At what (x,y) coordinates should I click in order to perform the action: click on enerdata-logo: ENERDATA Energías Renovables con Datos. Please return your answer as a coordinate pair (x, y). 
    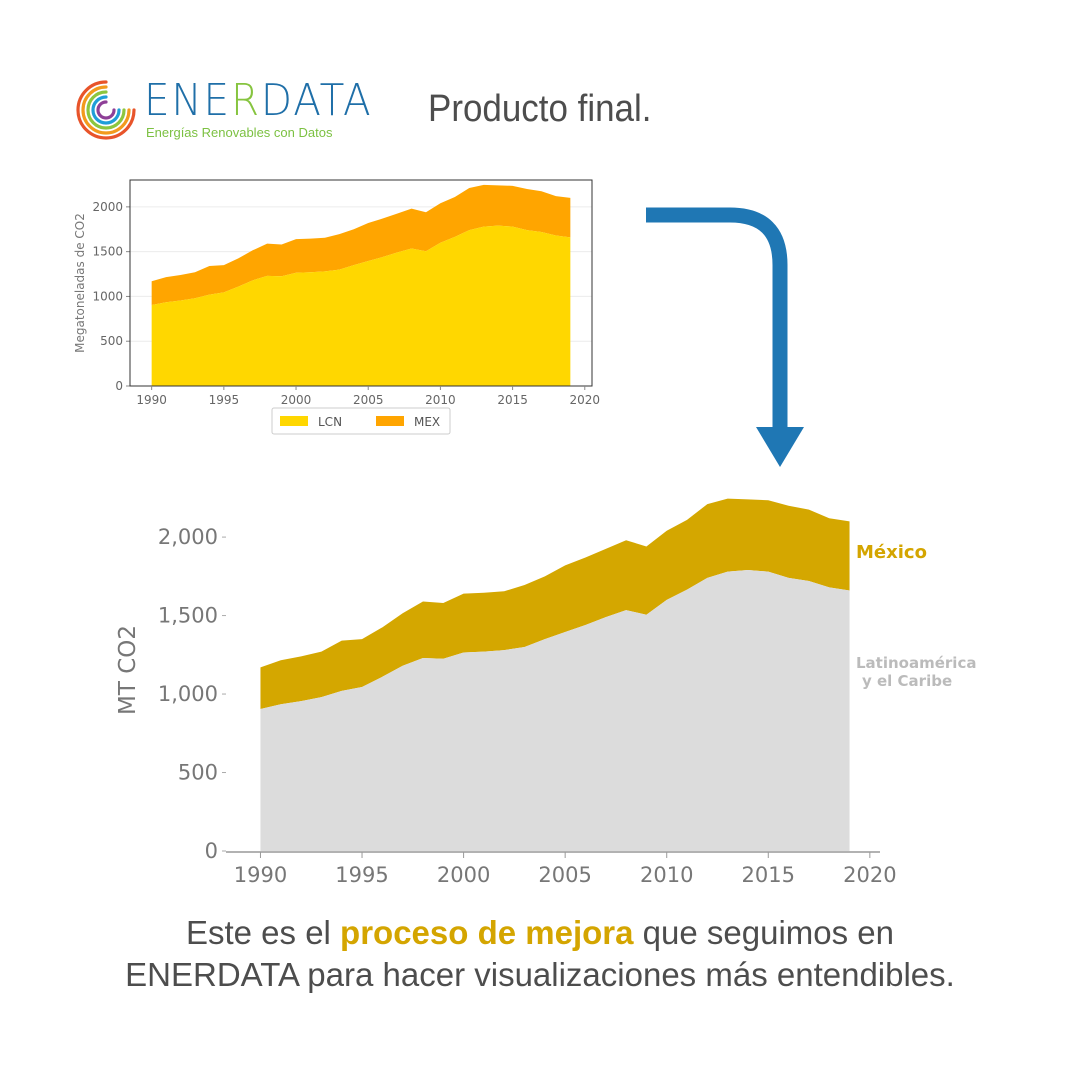
    Looking at the image, I should click on (222, 111).